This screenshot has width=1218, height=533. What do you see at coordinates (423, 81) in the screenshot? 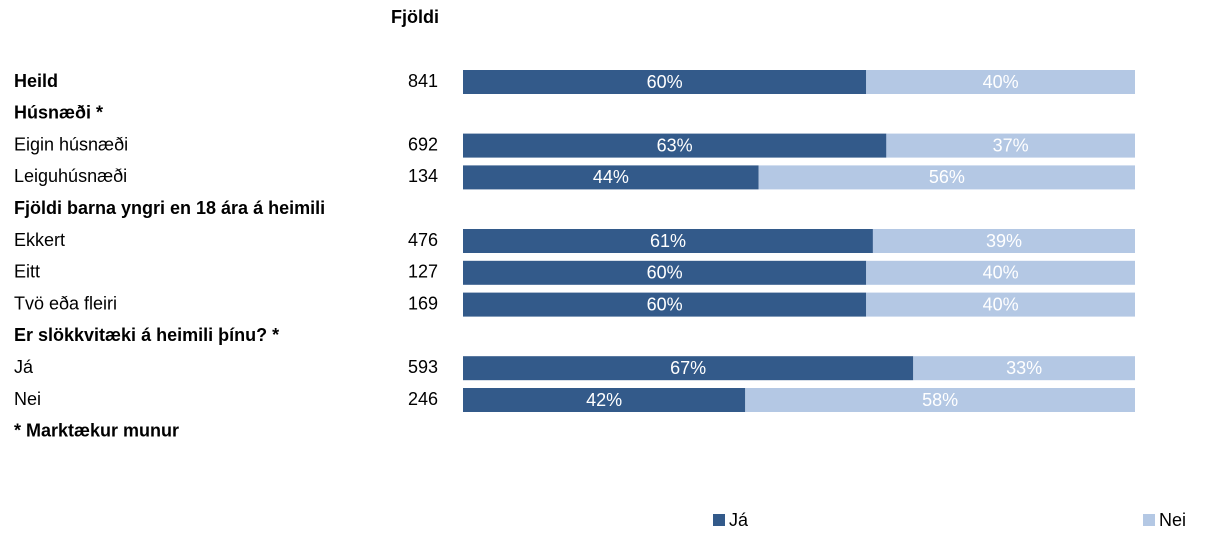
I see `count: 841` at bounding box center [423, 81].